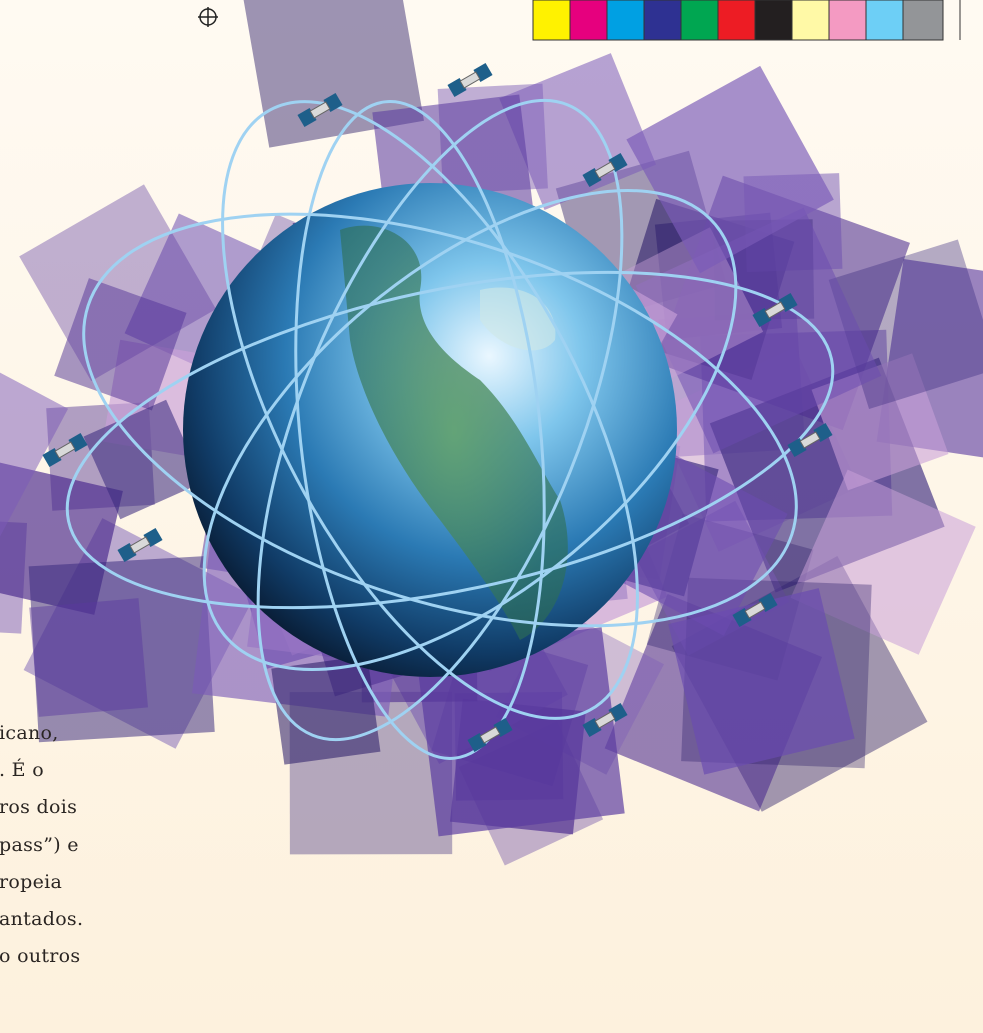  What do you see at coordinates (29, 733) in the screenshot?
I see `text-line: icano,` at bounding box center [29, 733].